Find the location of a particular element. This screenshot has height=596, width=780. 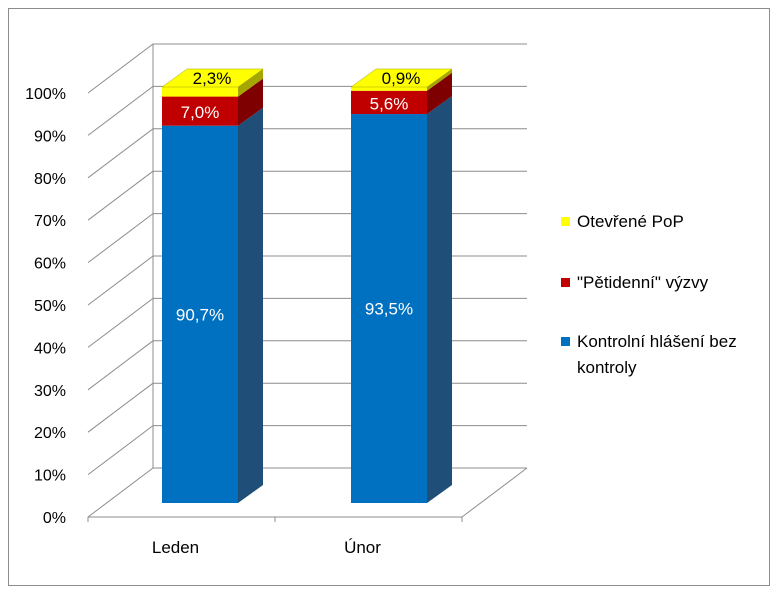

legend-label-cont: kontroly is located at coordinates (607, 367).